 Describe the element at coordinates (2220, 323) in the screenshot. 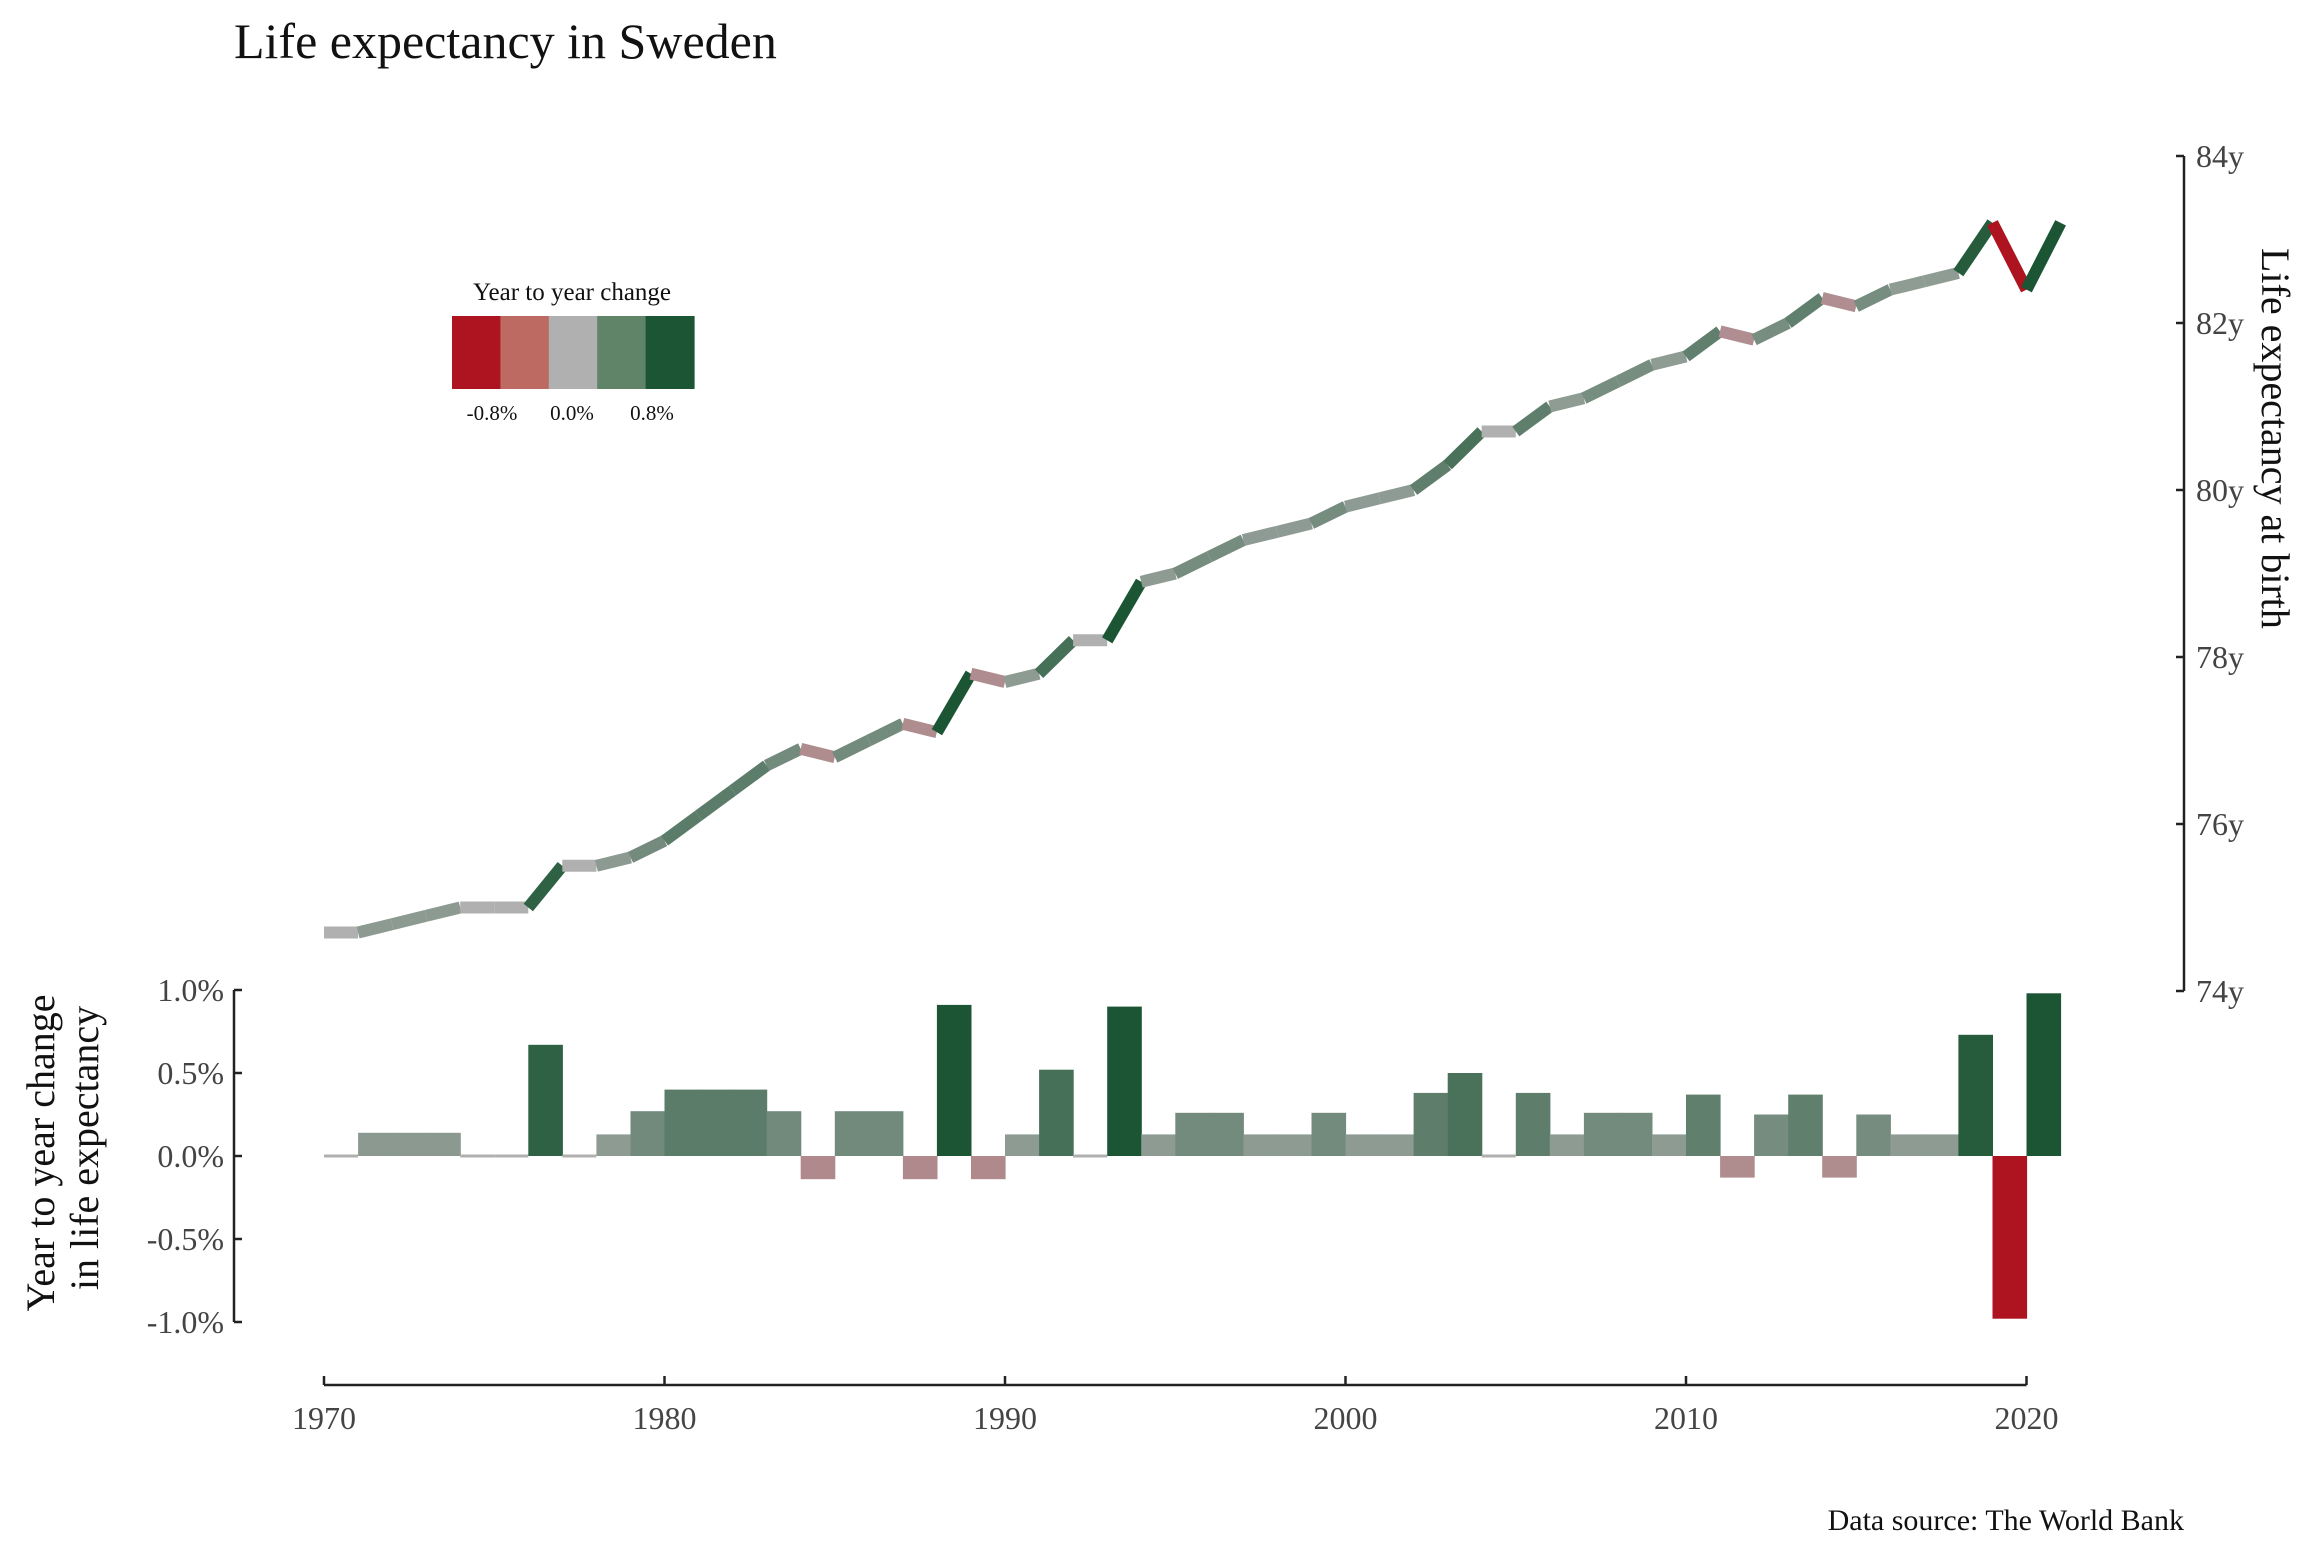

I see `right-axis-tick-label: 82y` at that location.